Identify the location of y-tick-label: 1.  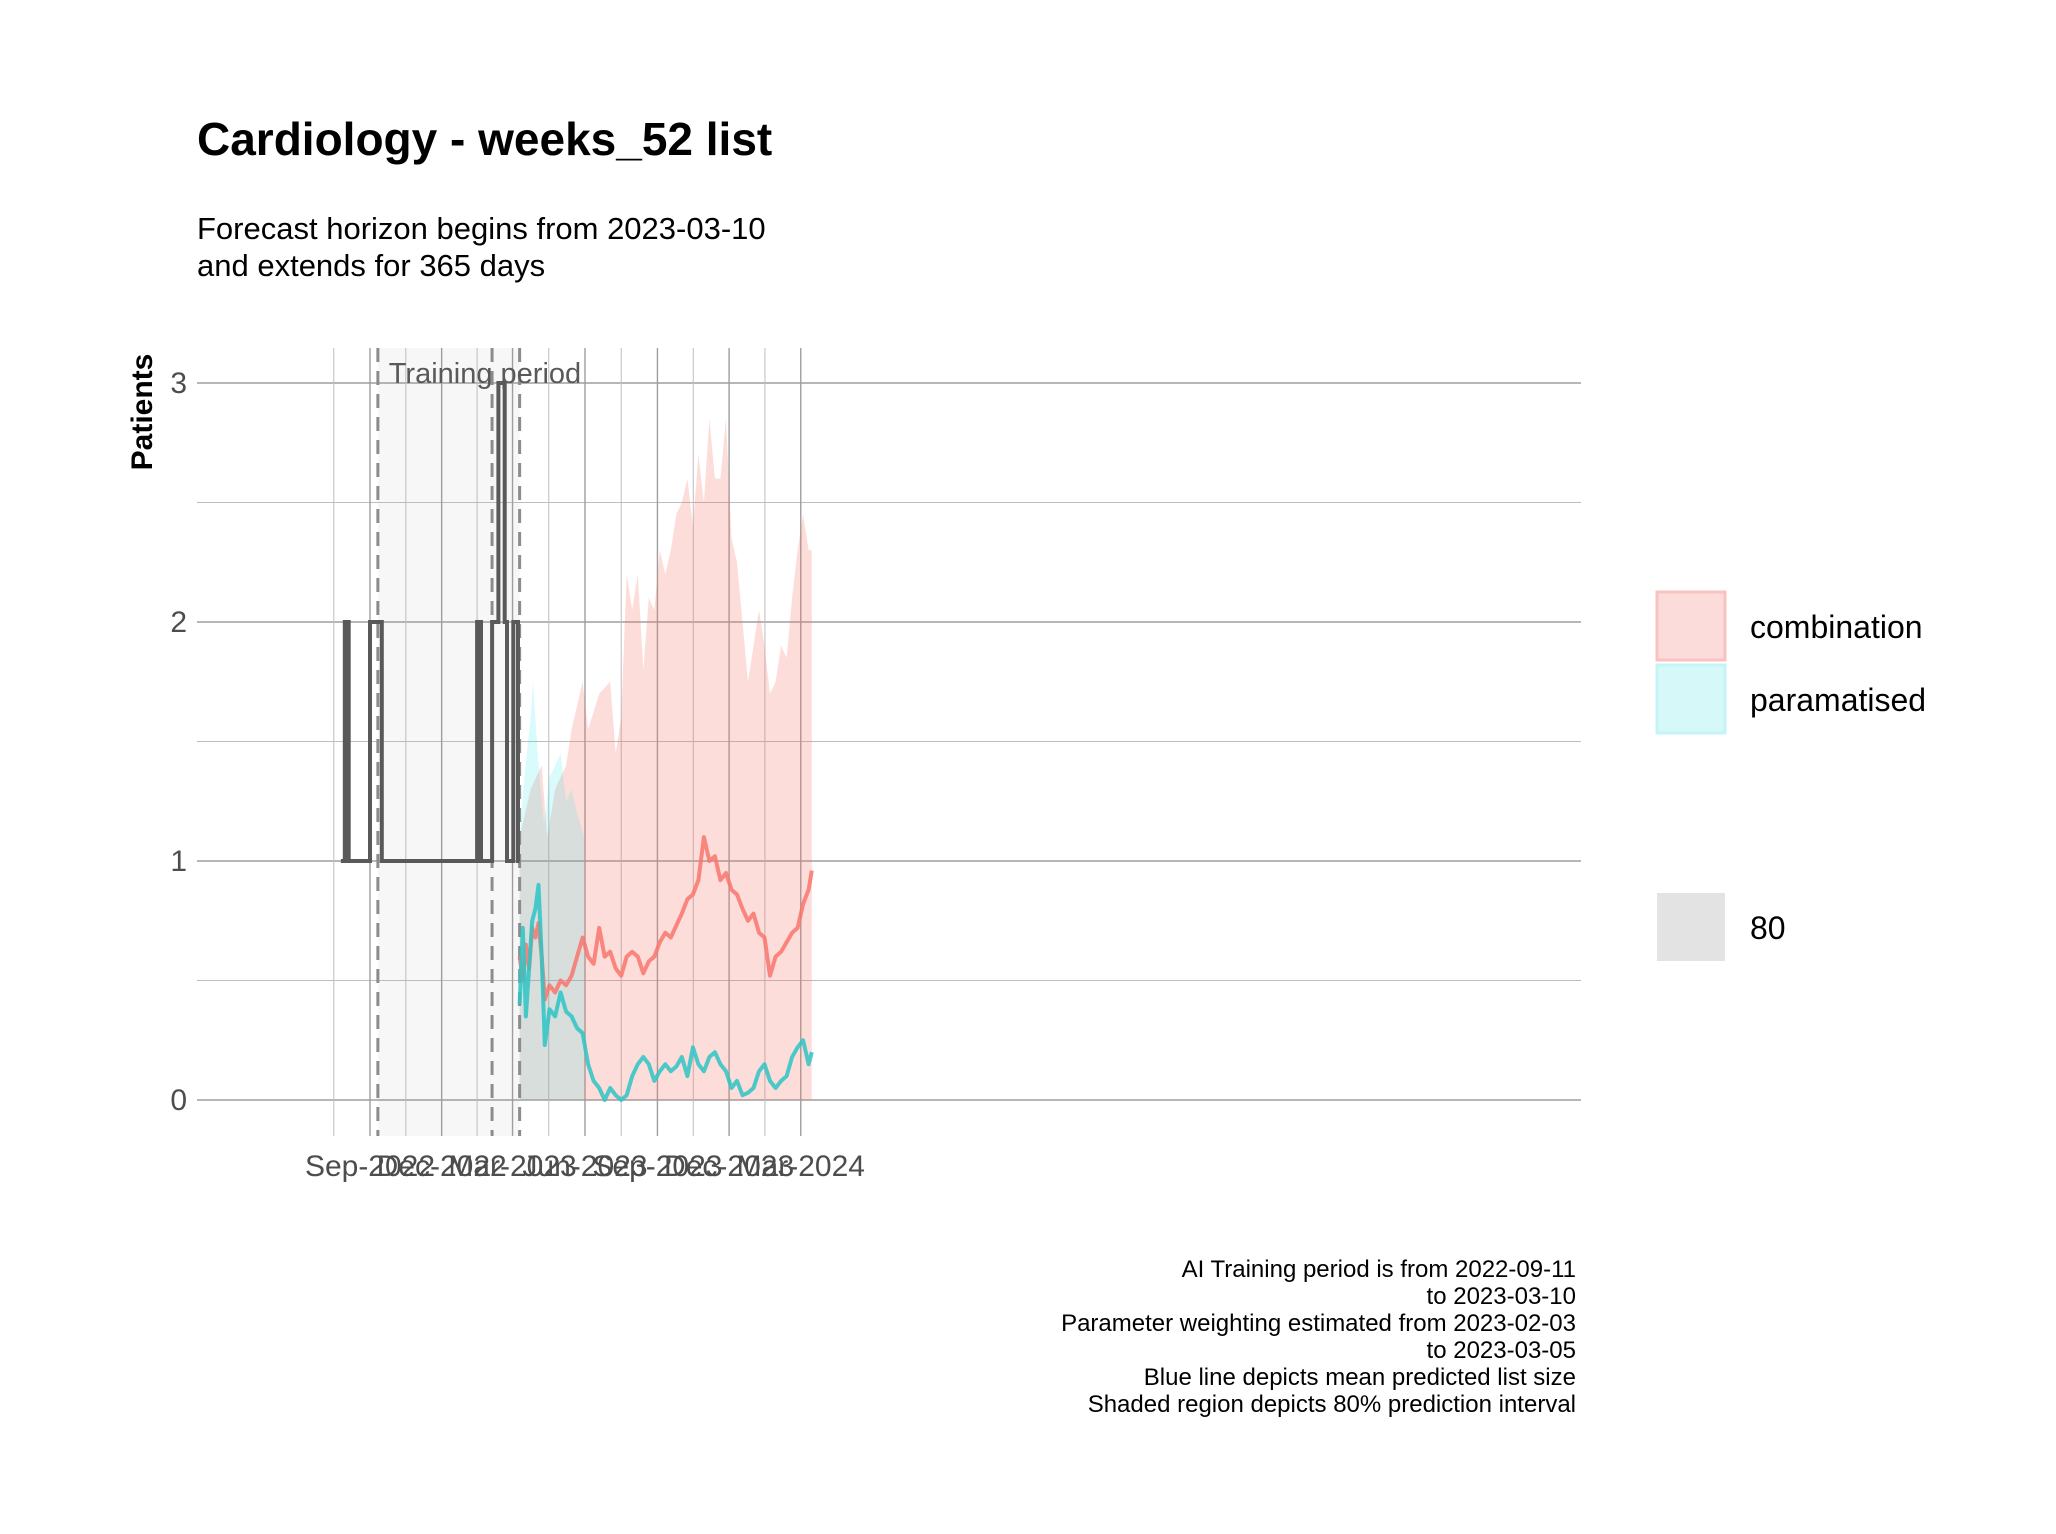
(178, 861).